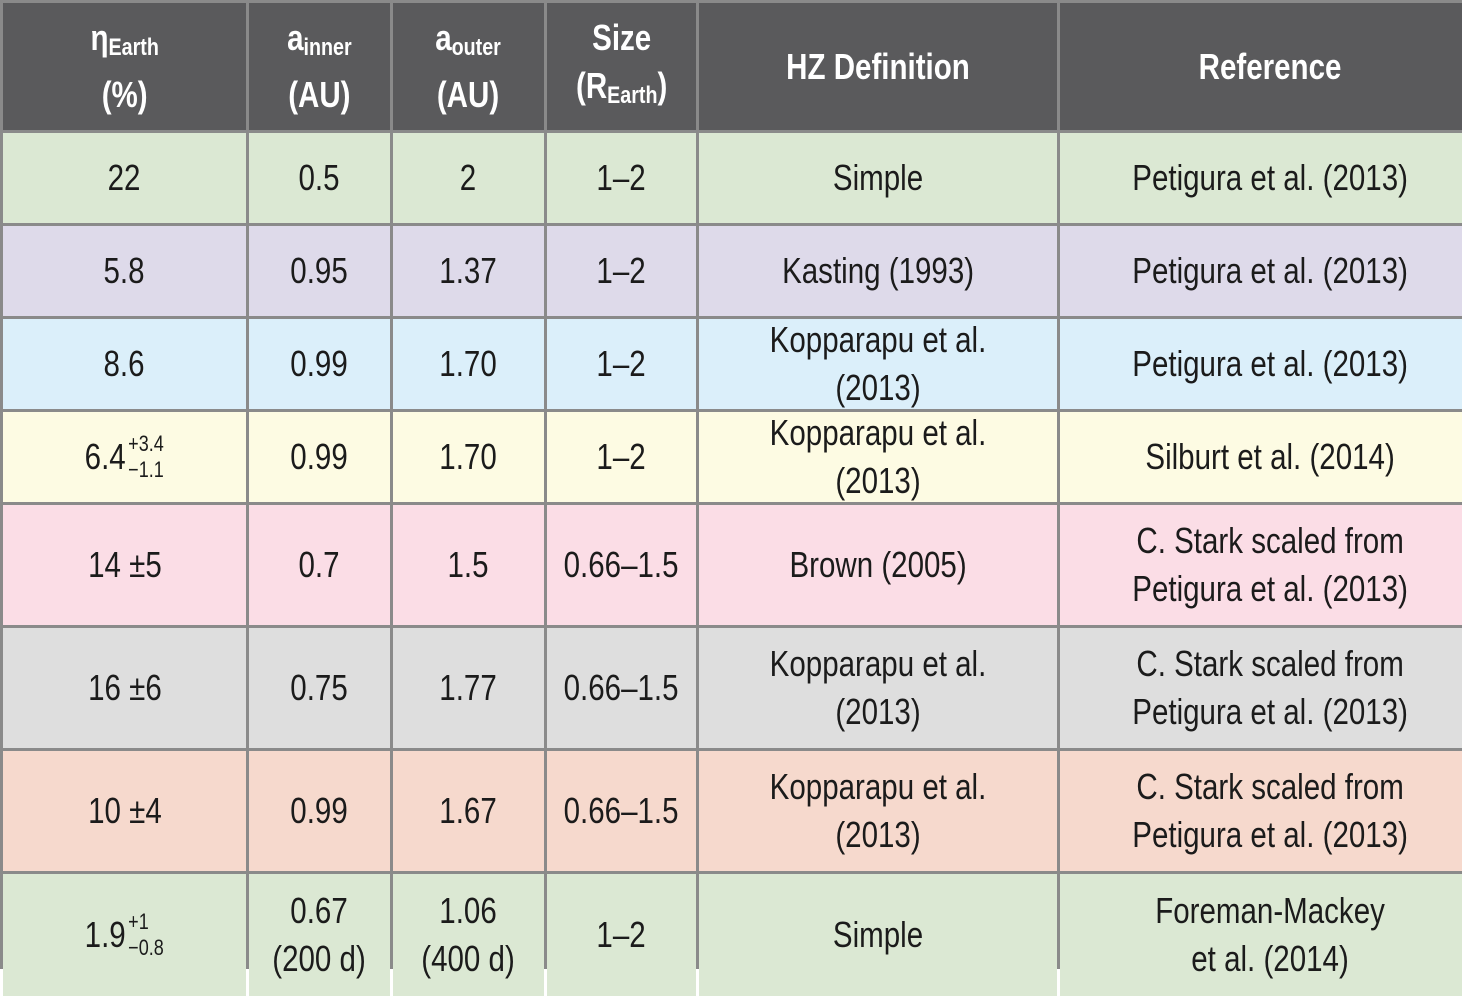 This screenshot has width=1462, height=996. What do you see at coordinates (146, 469) in the screenshot?
I see `eta-lower-error: −1.1` at bounding box center [146, 469].